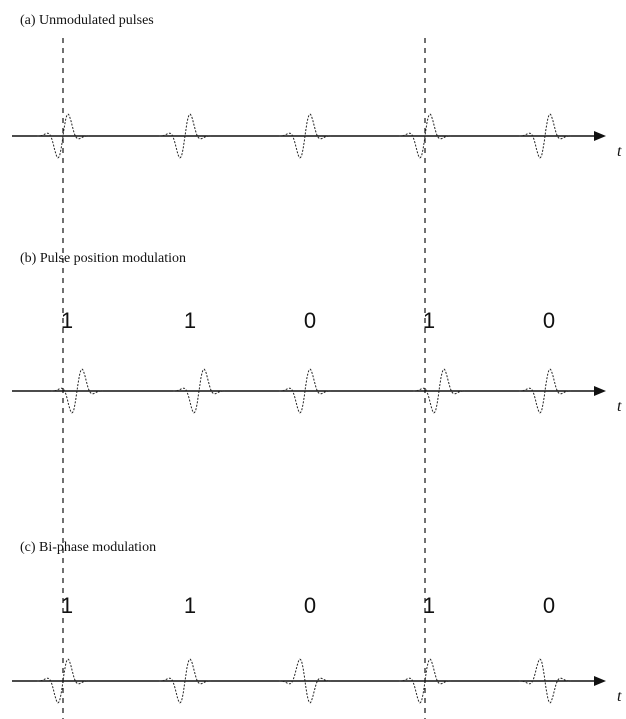  What do you see at coordinates (67, 320) in the screenshot?
I see `panel-b-bit-1: 1` at bounding box center [67, 320].